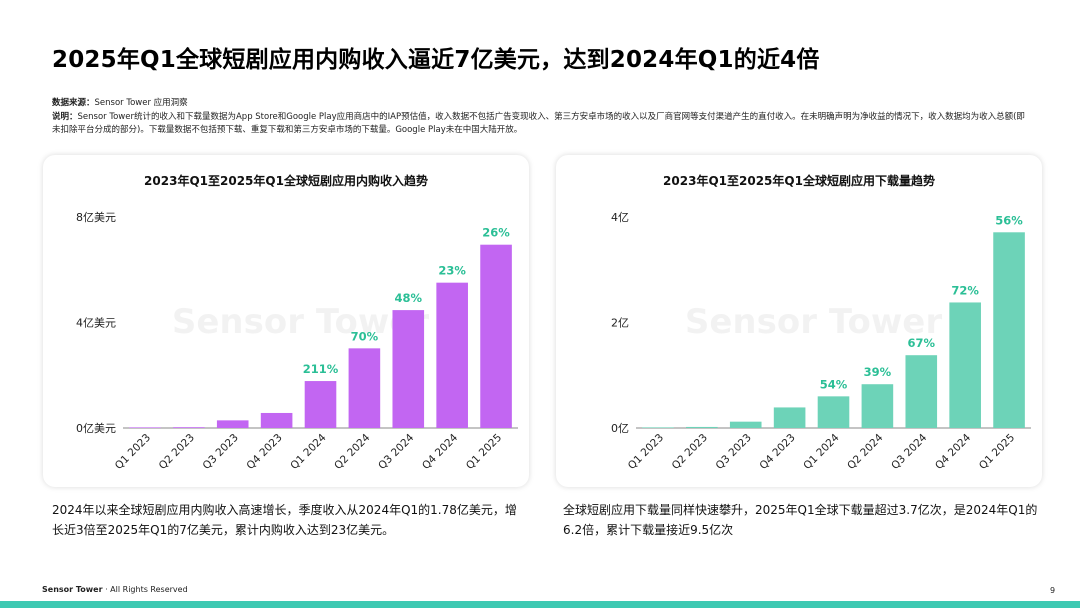  Describe the element at coordinates (620, 323) in the screenshot. I see `downloads-ytick-label: 2亿` at that location.